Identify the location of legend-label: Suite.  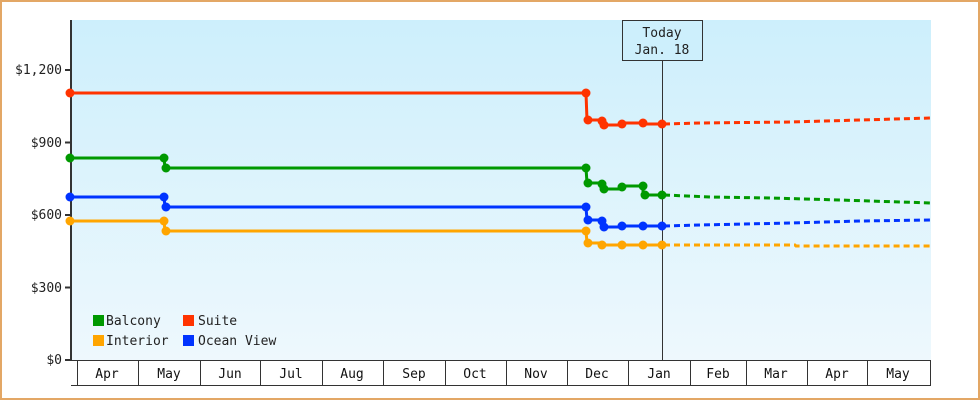
(217, 321).